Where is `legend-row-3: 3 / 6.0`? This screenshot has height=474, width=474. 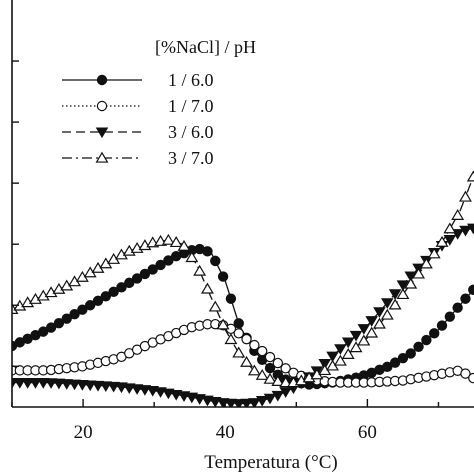 legend-row-3: 3 / 6.0 is located at coordinates (138, 132).